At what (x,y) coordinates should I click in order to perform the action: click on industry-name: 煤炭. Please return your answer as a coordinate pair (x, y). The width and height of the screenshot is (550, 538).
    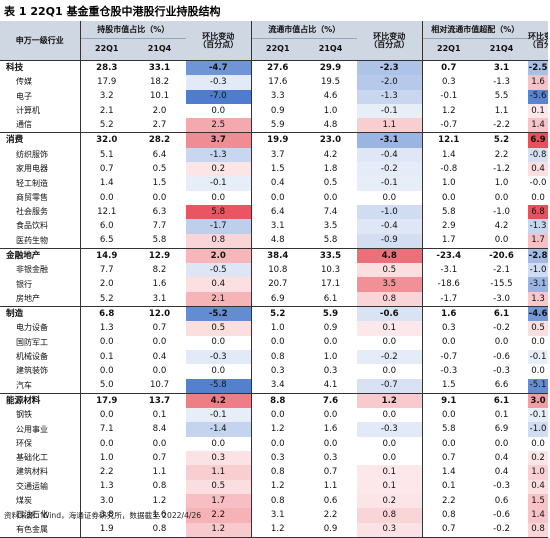
    Looking at the image, I should click on (40, 501).